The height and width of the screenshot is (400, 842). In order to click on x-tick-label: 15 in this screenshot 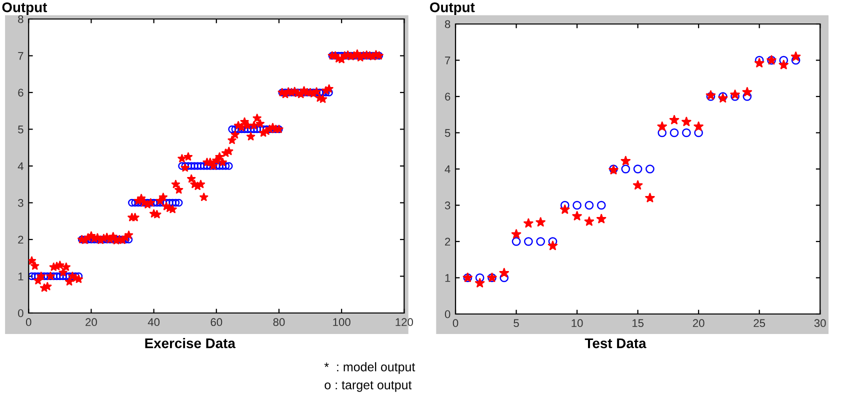, I will do `click(638, 323)`.